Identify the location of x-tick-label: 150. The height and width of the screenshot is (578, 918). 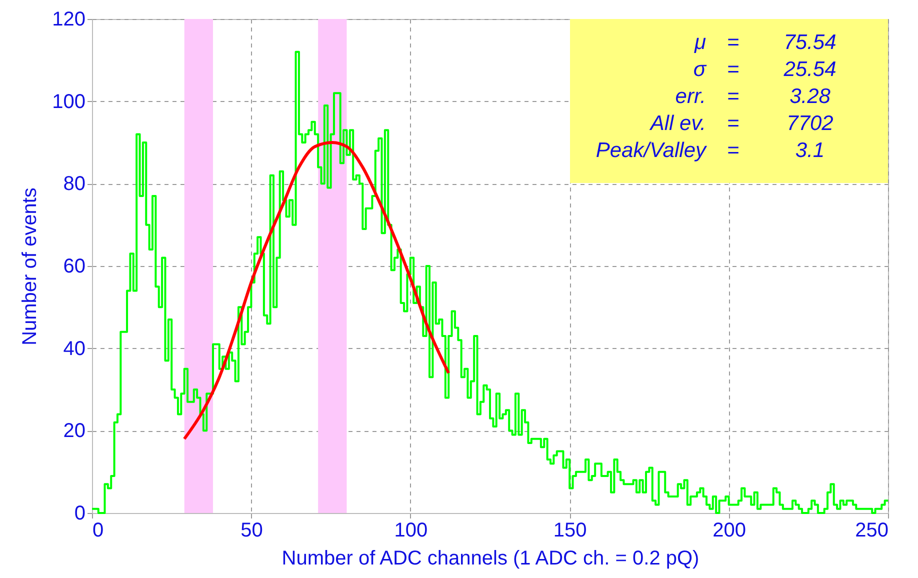
(570, 531).